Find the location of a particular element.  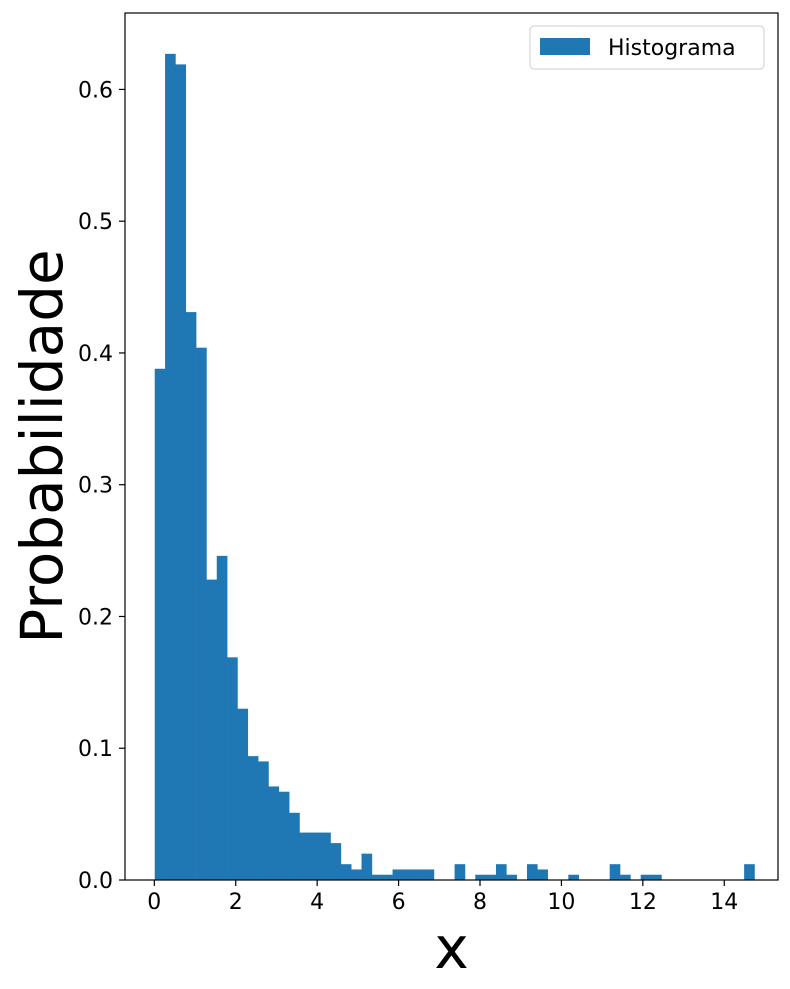

legend-label: Histograma is located at coordinates (672, 48).